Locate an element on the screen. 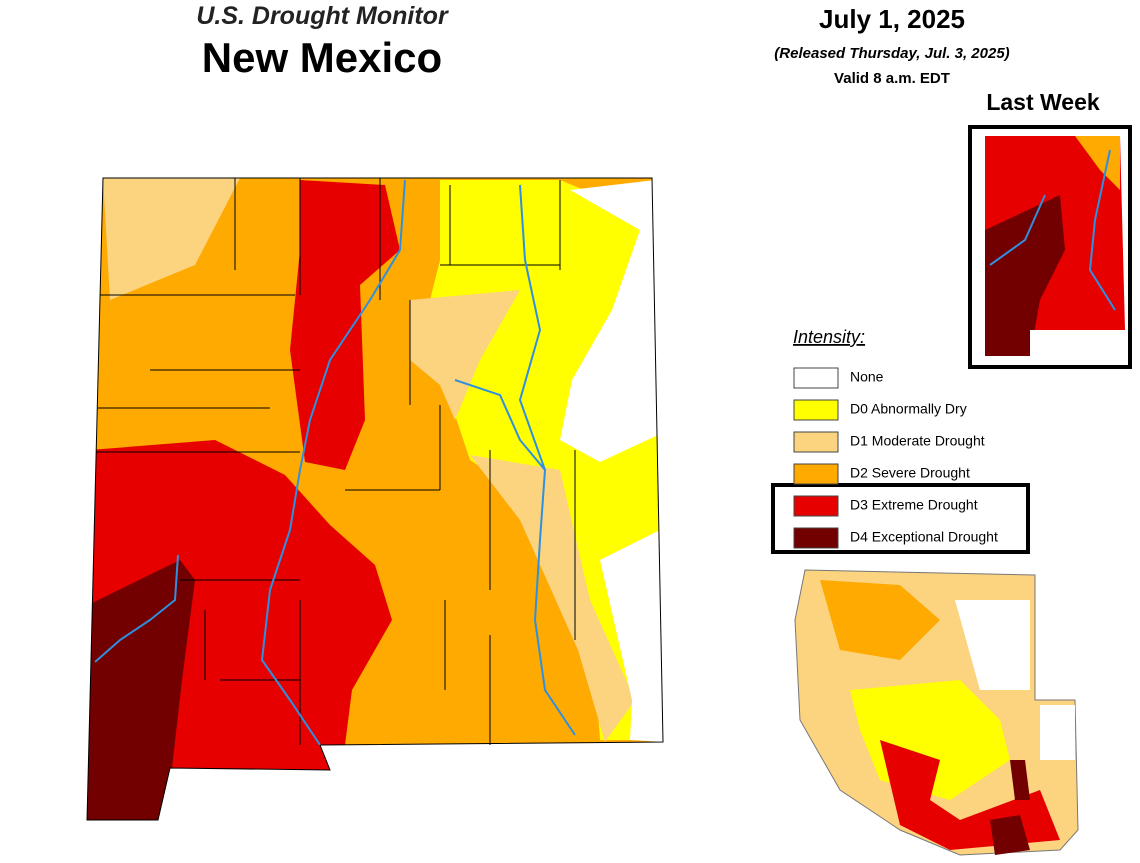  release-date: (Released Thursday, Jul. 3, 2025) is located at coordinates (891, 53).